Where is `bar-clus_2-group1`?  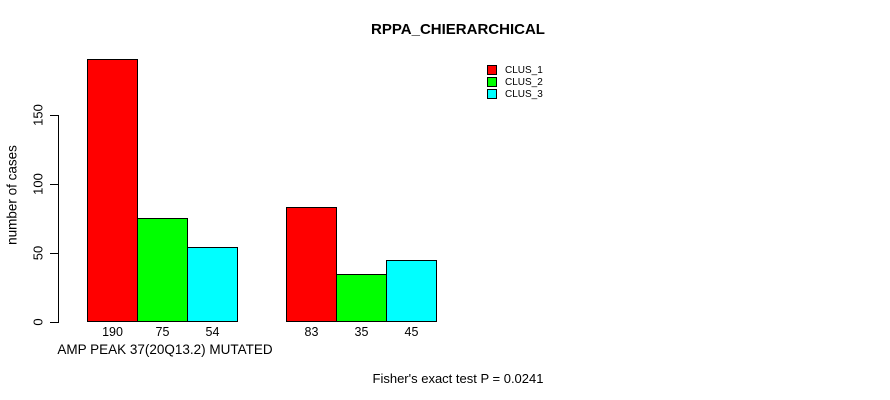
bar-clus_2-group1 is located at coordinates (162, 270).